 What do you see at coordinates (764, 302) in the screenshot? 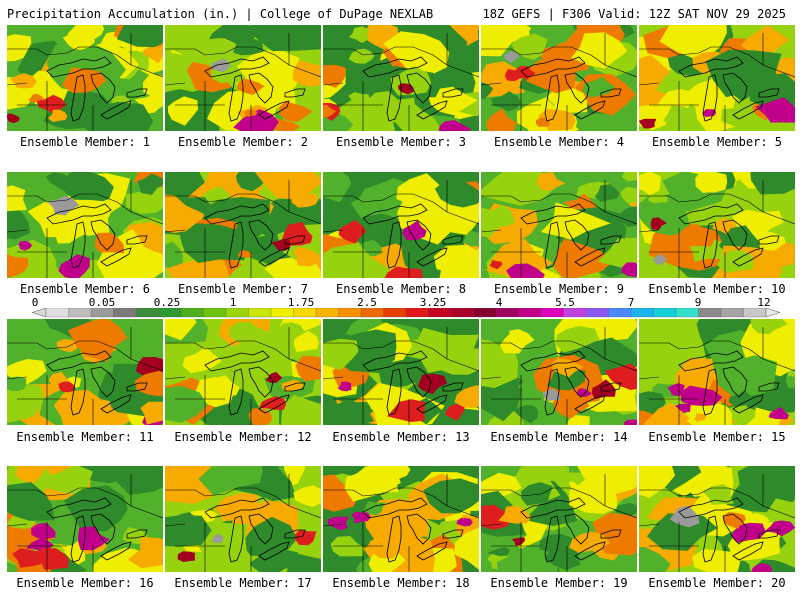
I see `colorbar-tick-label: 12` at bounding box center [764, 302].